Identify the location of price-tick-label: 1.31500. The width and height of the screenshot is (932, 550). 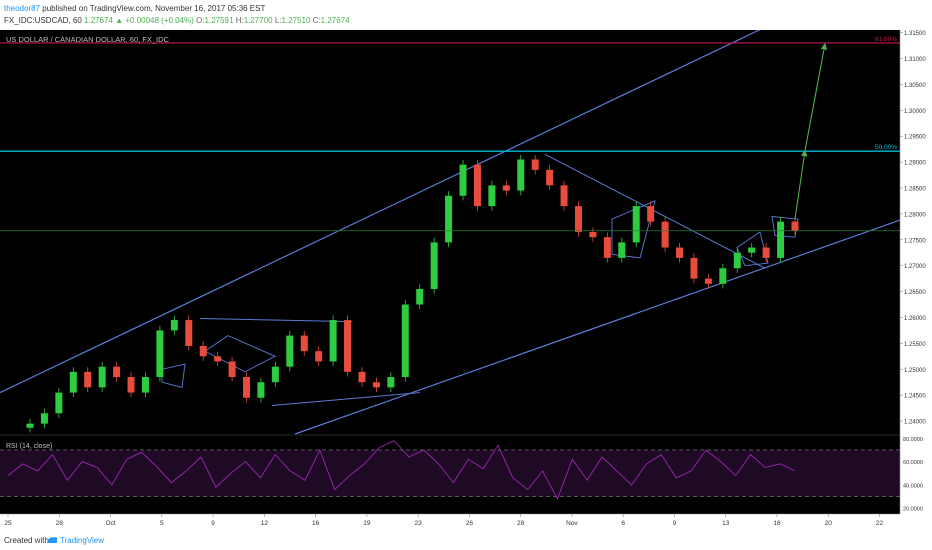
(915, 34).